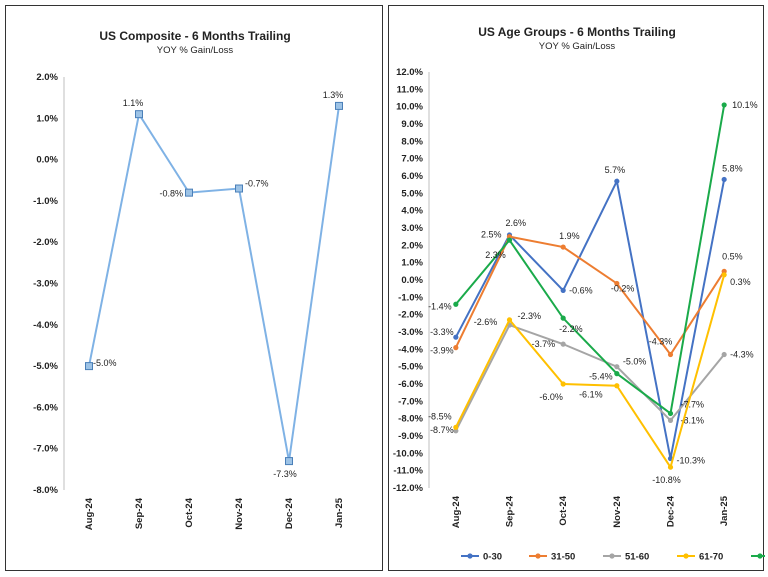  Describe the element at coordinates (711, 557) in the screenshot. I see `legend-entry: 61-70` at that location.